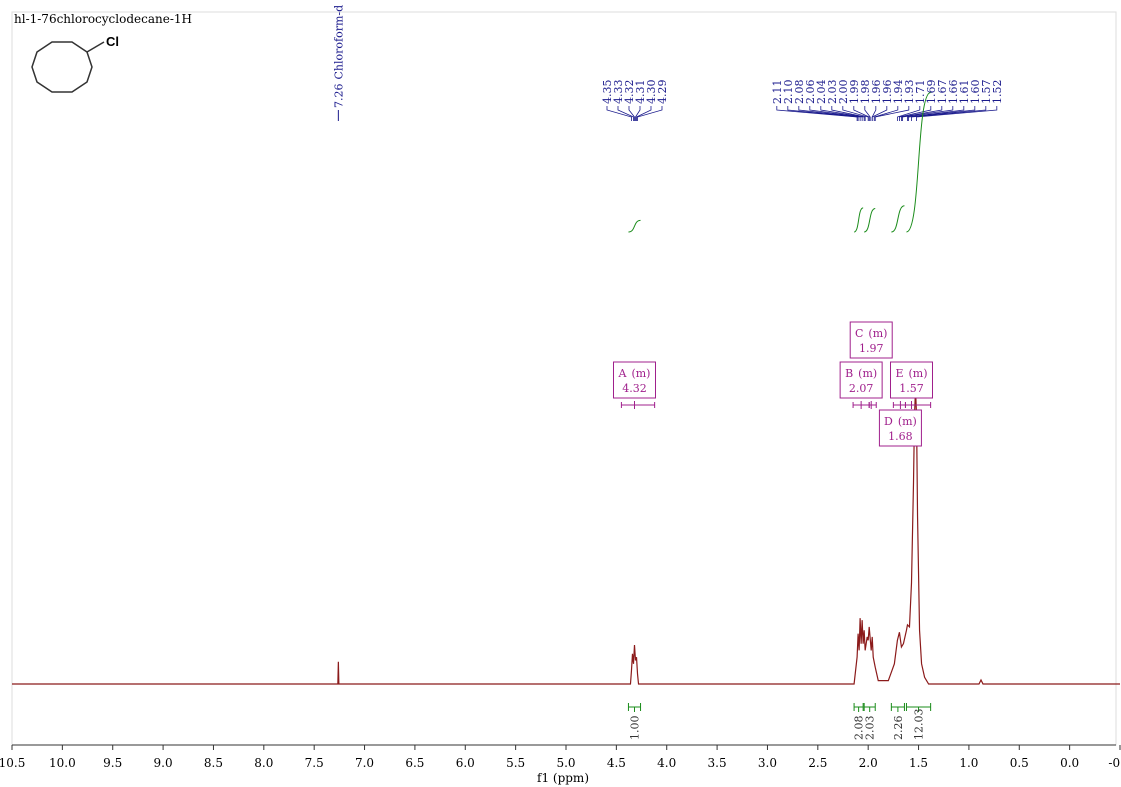 This screenshot has height=787, width=1121. I want to click on peak-label: 1.93, so click(909, 92).